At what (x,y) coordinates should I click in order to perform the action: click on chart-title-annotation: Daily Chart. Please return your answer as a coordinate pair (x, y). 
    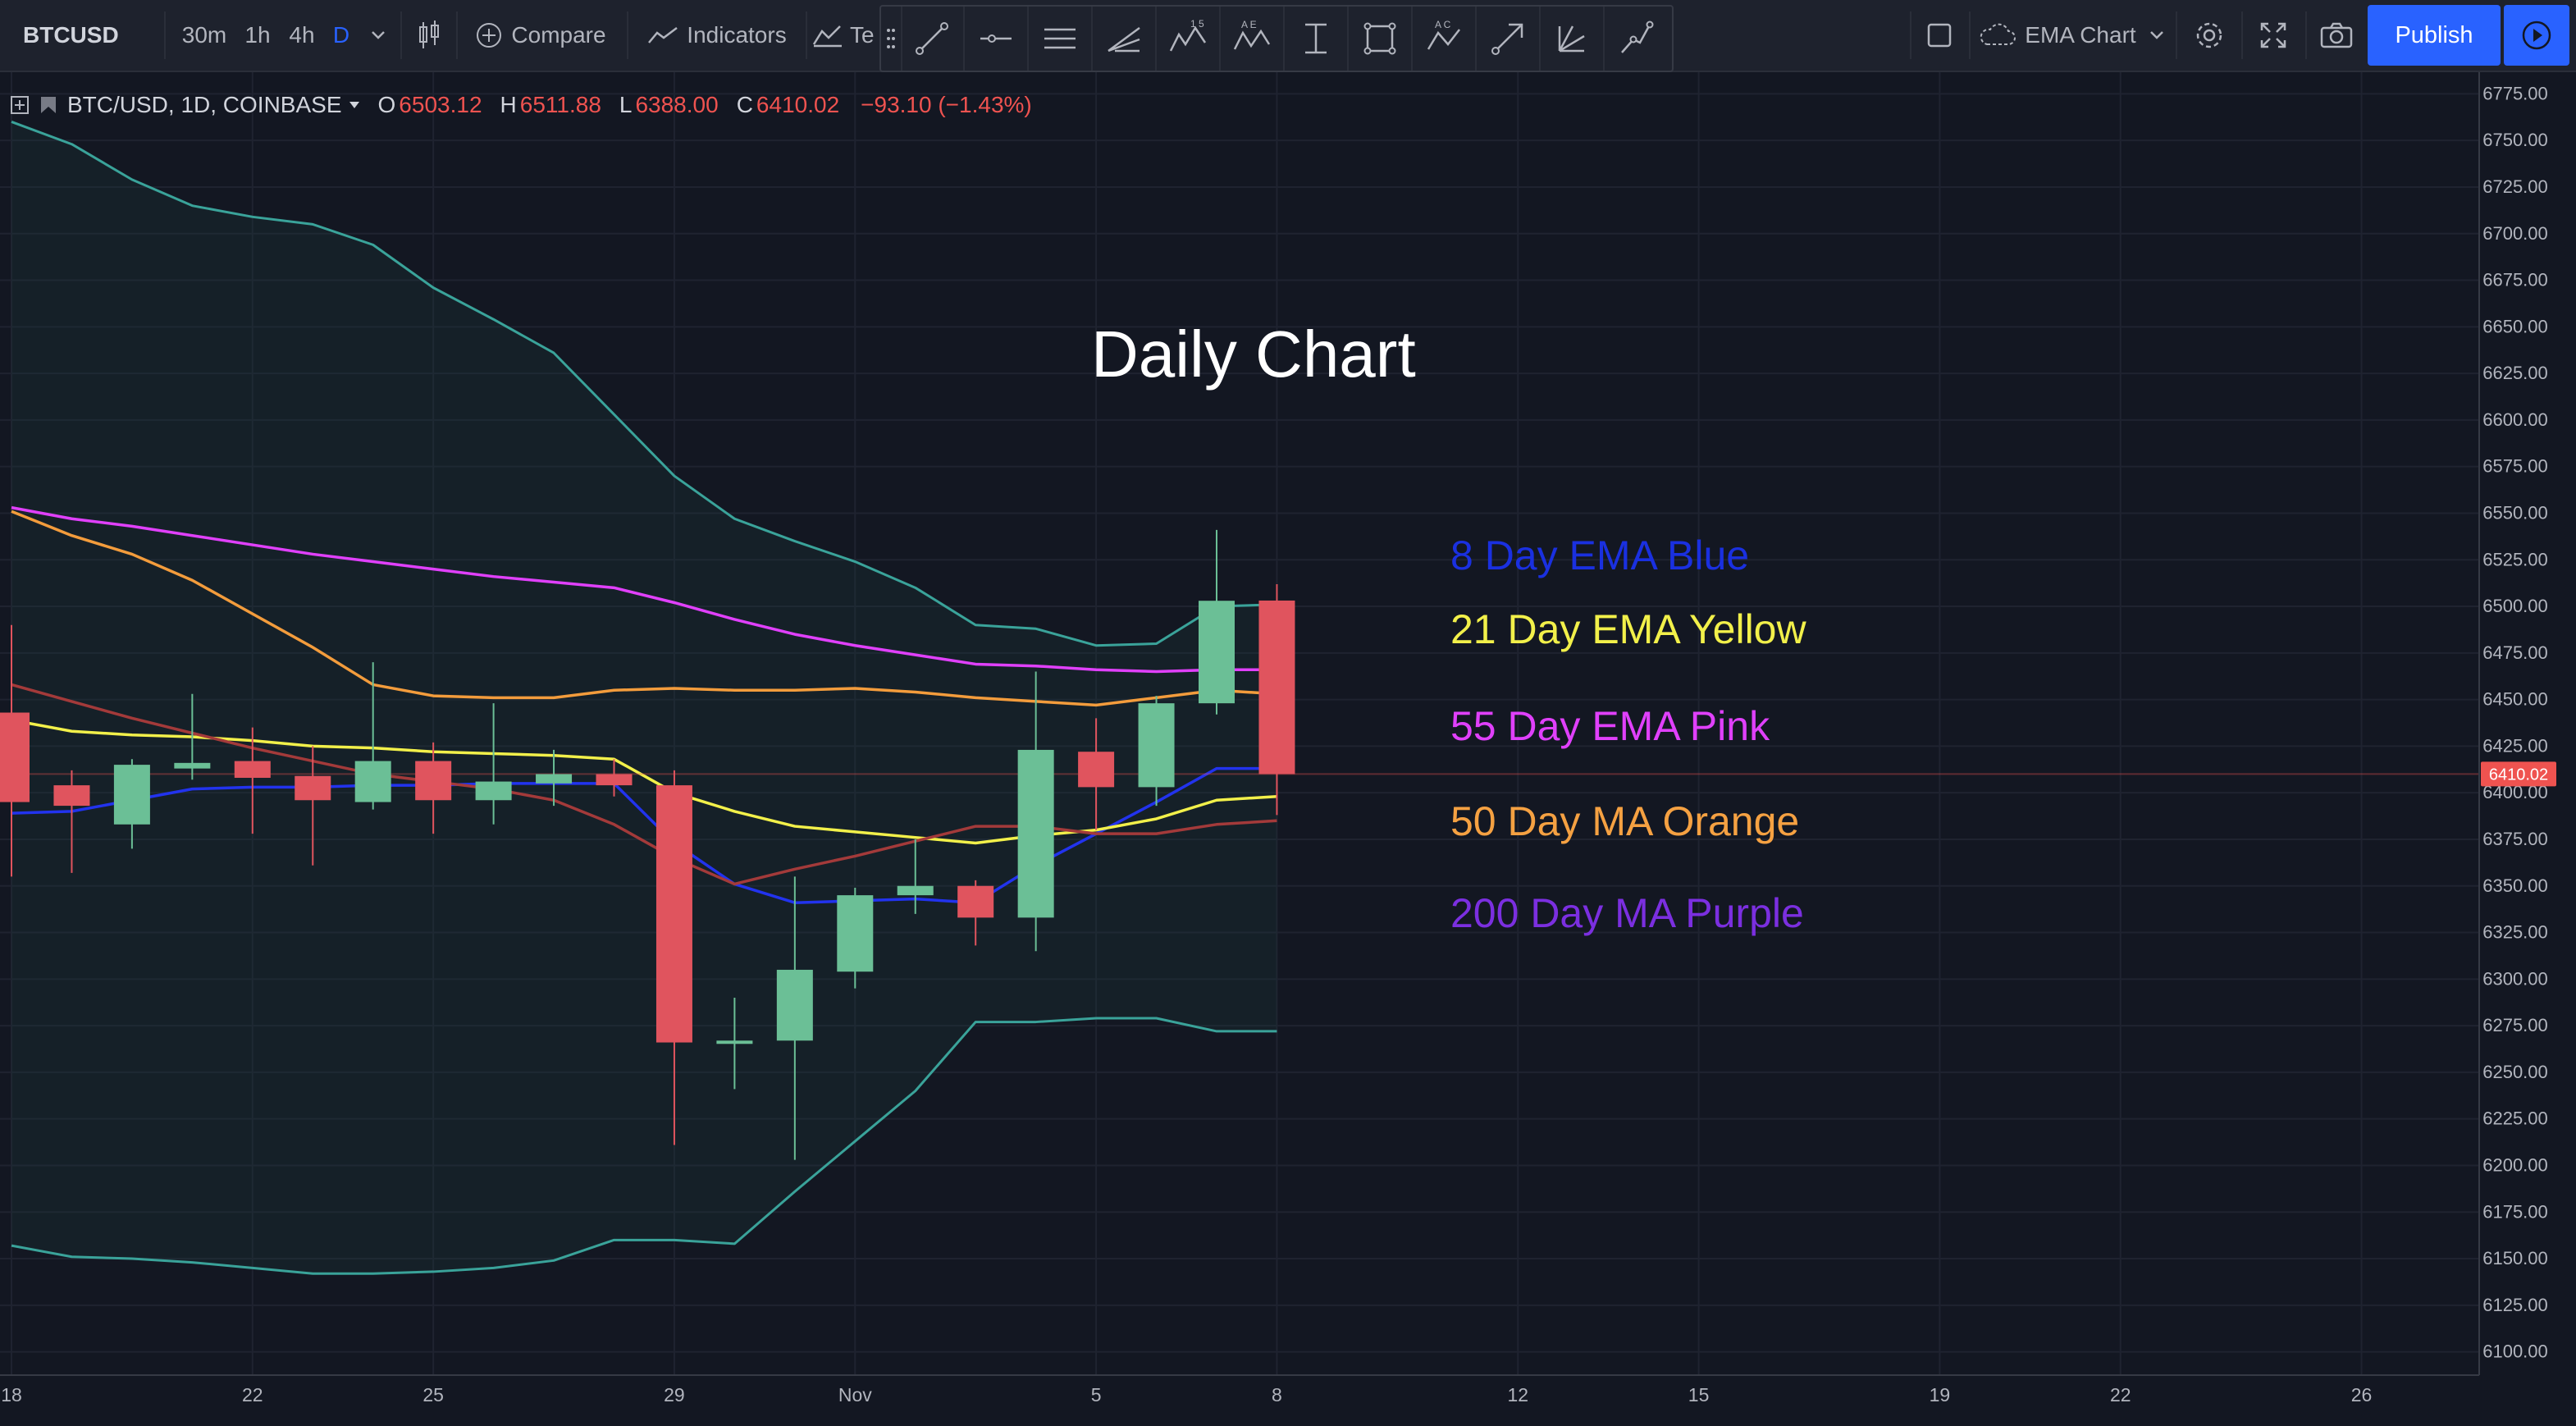
    Looking at the image, I should click on (1254, 355).